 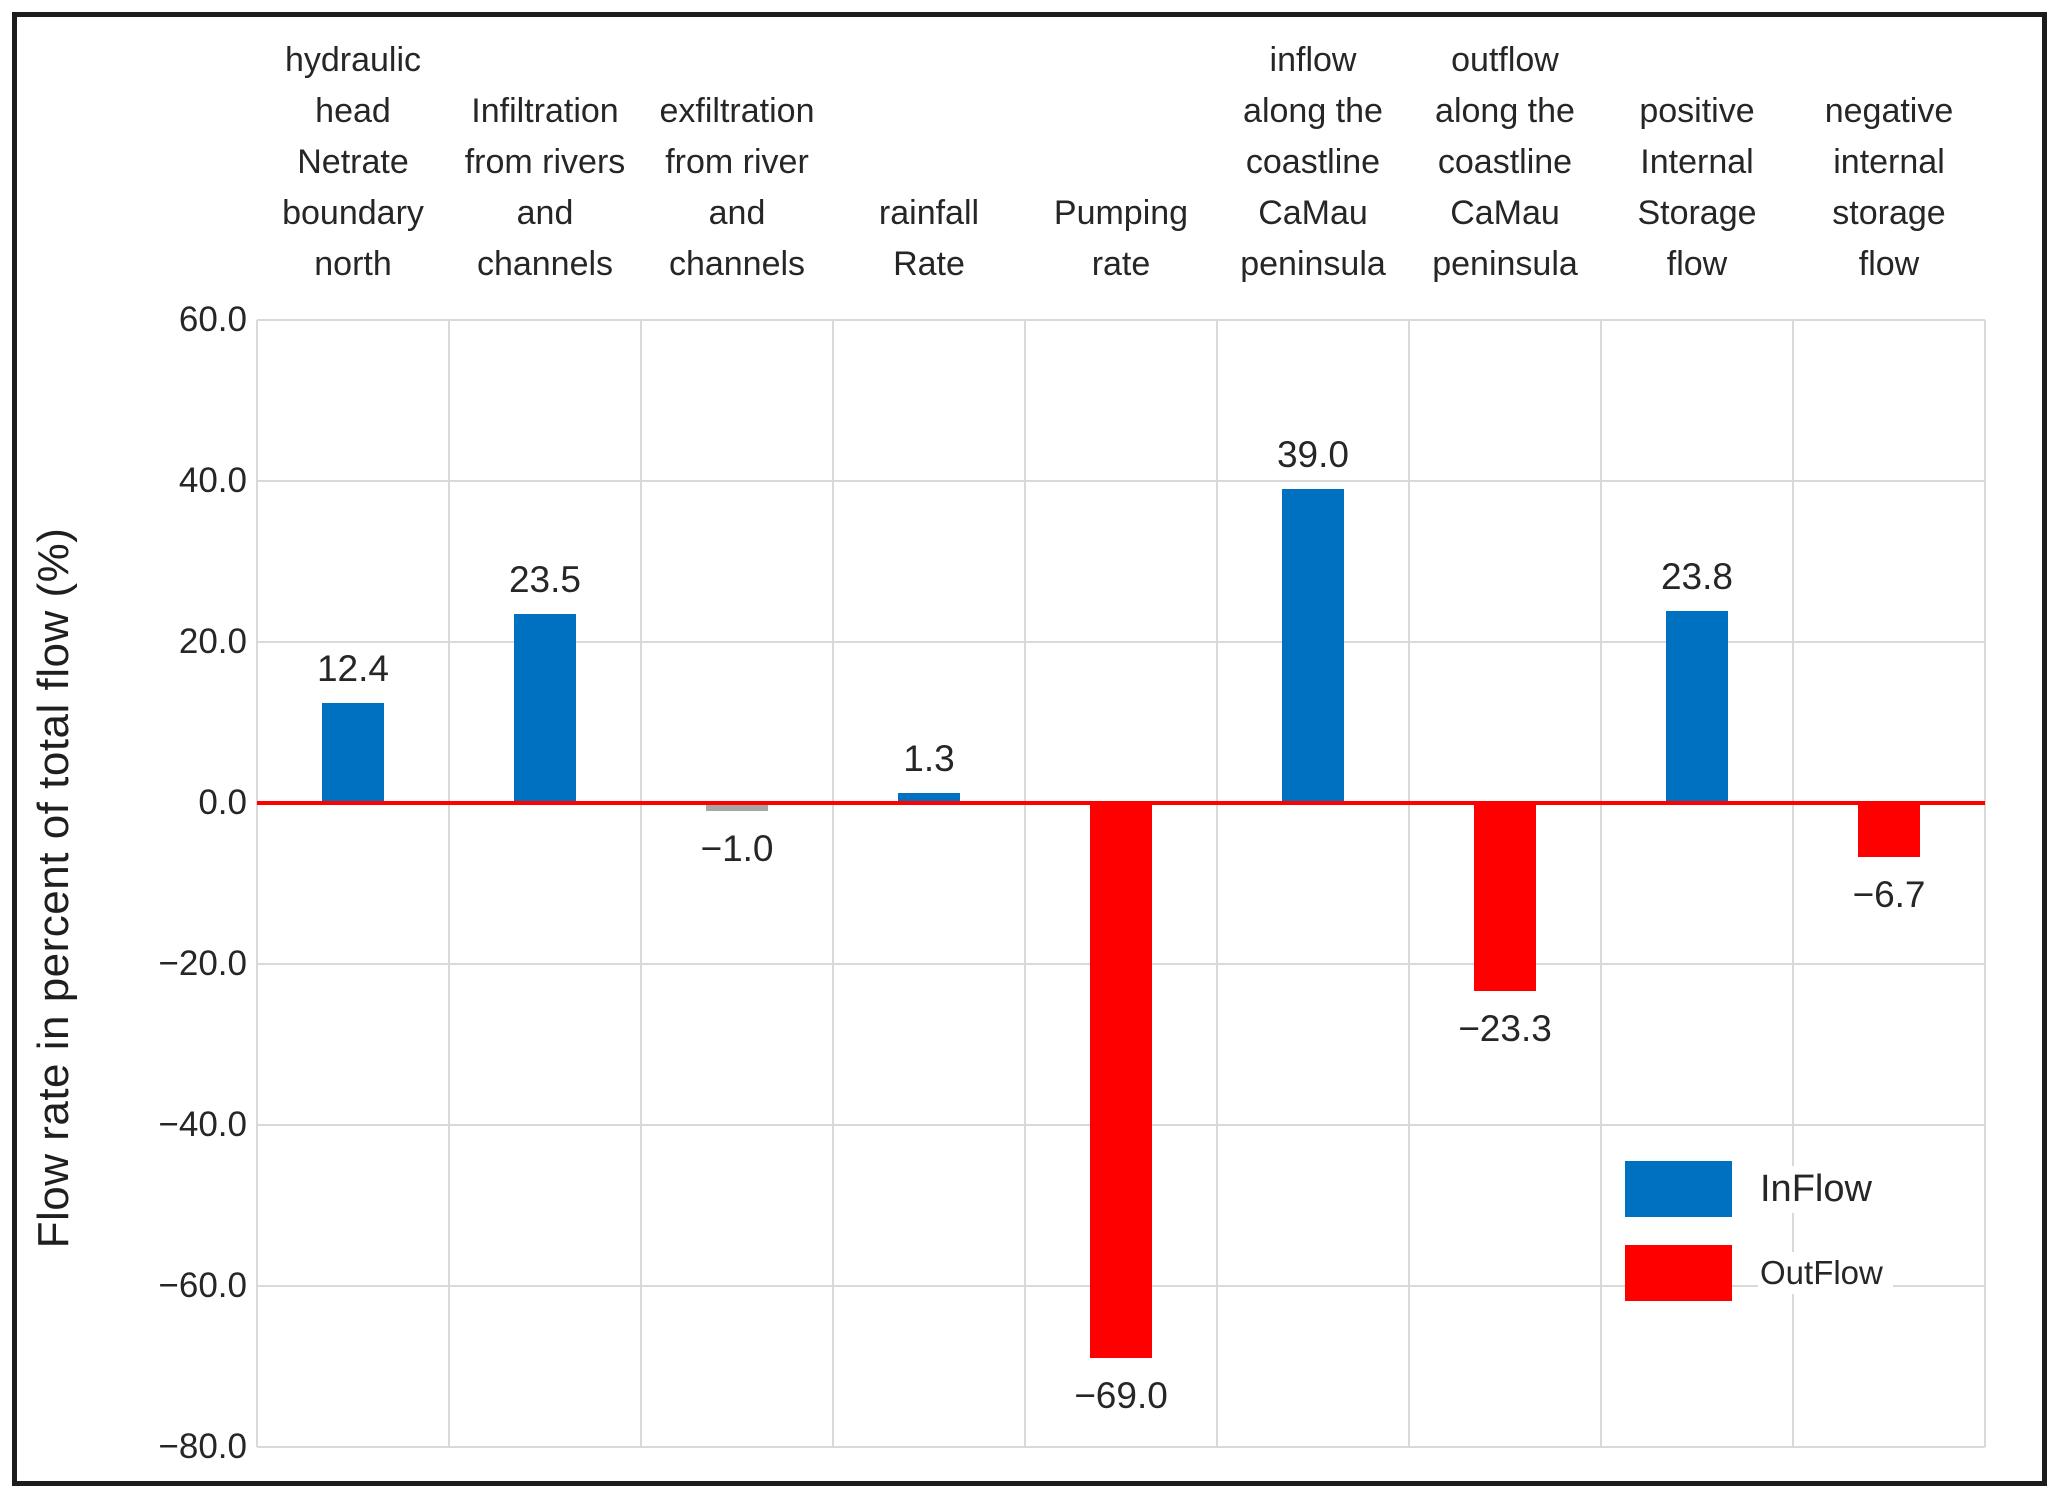 I want to click on category-label-line: from river, so click(x=737, y=162).